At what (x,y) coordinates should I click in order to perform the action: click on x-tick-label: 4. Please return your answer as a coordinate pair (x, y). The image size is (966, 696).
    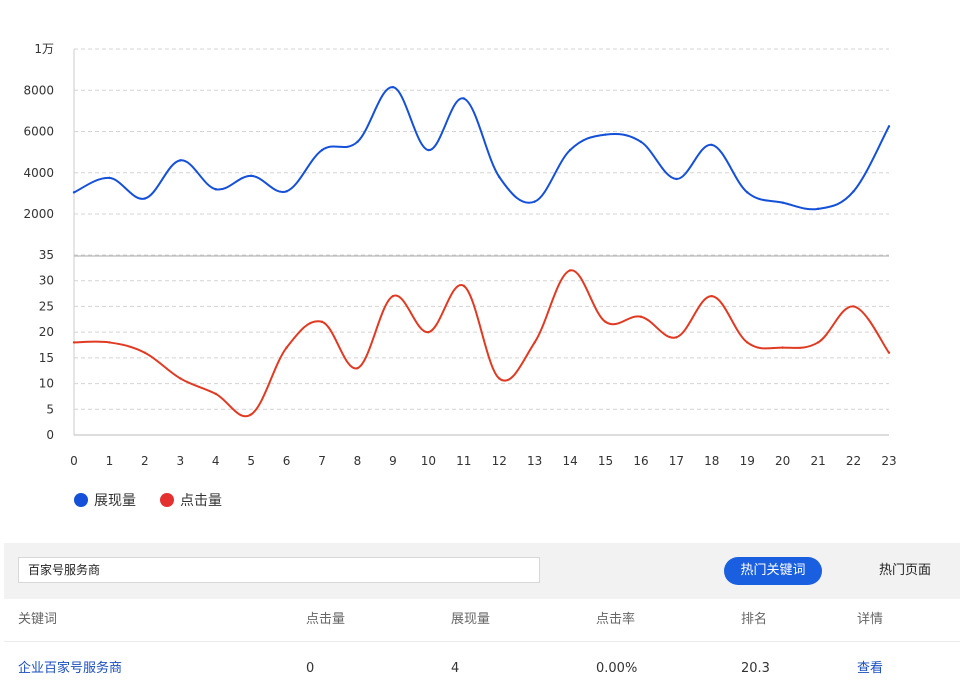
    Looking at the image, I should click on (216, 461).